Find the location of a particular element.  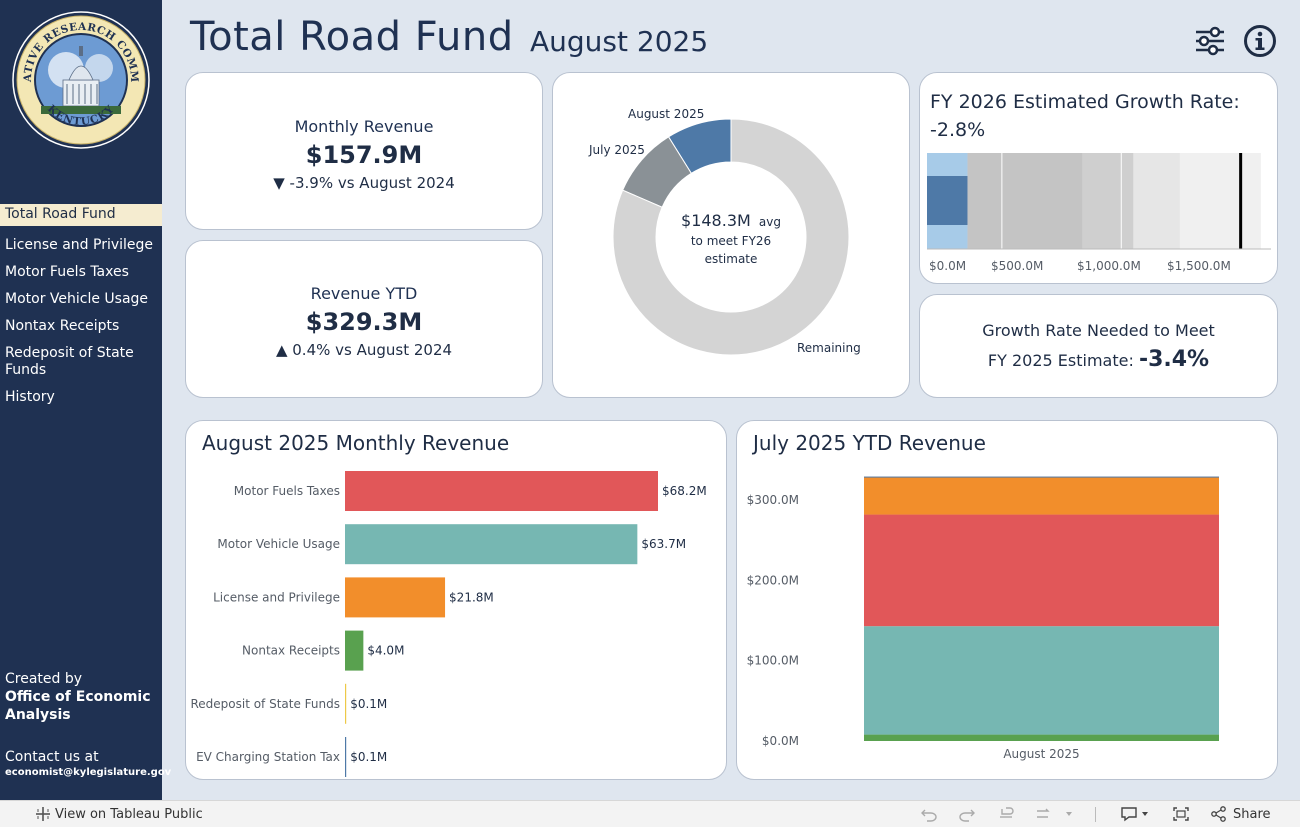

view-on-tableau-link: View on Tableau Public is located at coordinates (129, 814).